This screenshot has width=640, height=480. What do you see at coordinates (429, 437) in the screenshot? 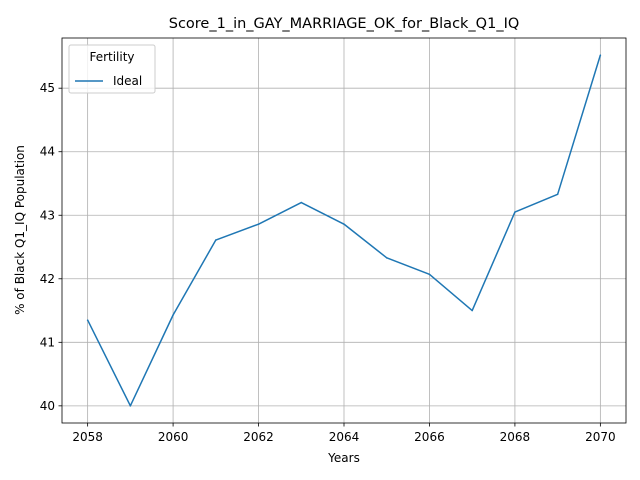
I see `x-tick-label: 2066` at bounding box center [429, 437].